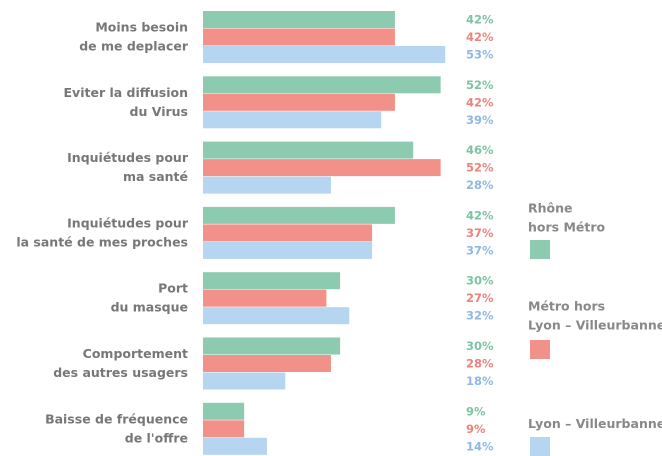  I want to click on legend-label: Métro hors Lyon – Villeurbanne, so click(595, 315).